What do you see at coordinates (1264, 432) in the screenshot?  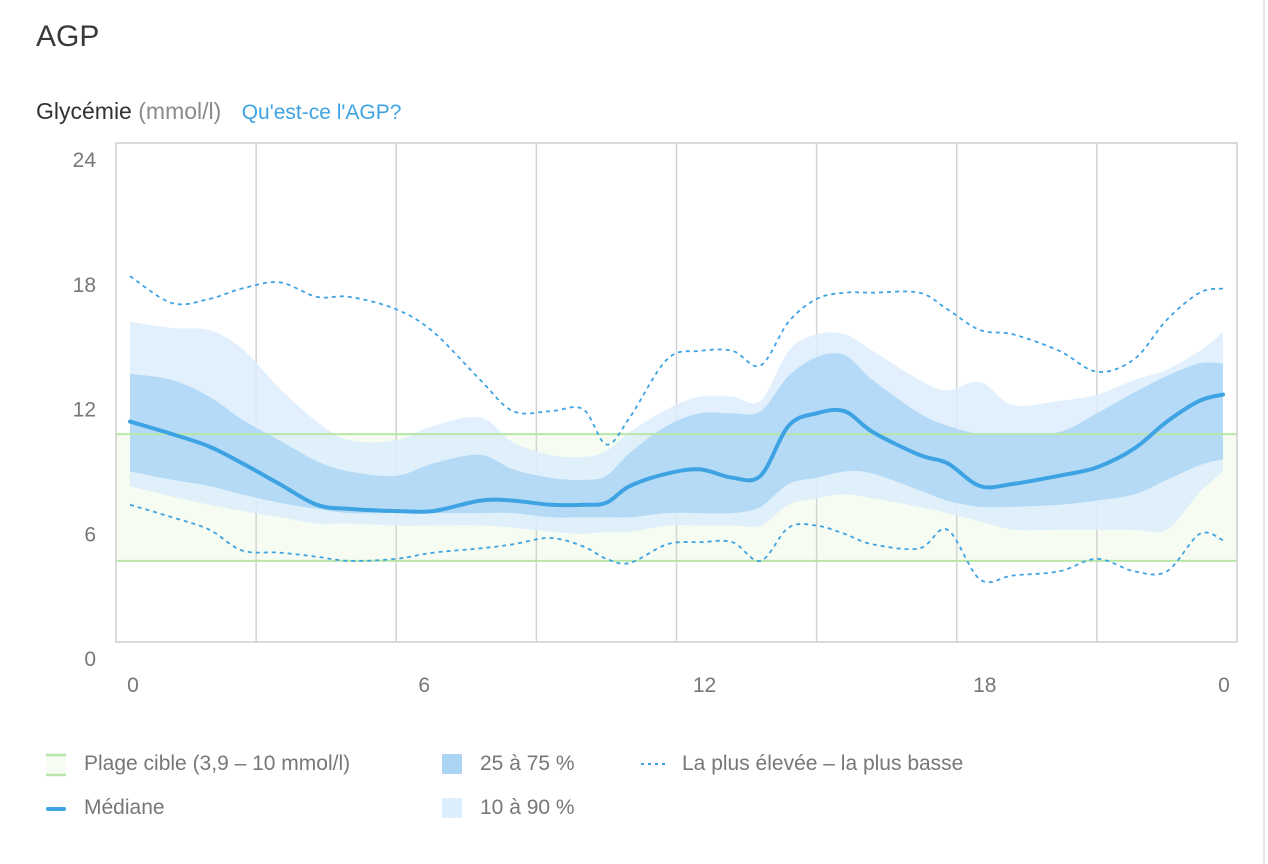 I see `panel-divider` at bounding box center [1264, 432].